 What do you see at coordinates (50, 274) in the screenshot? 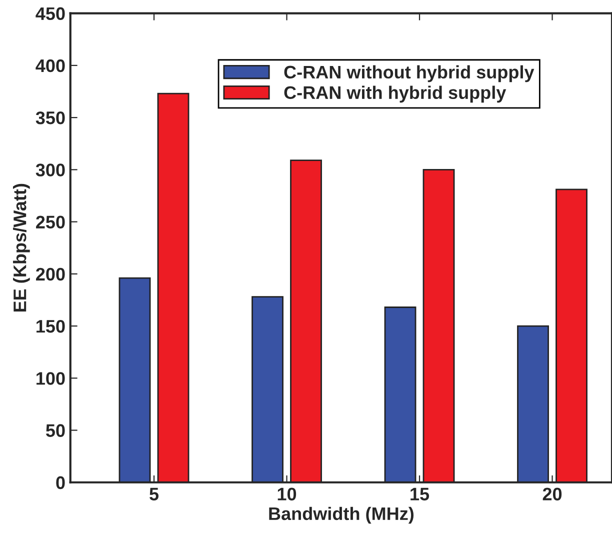
I see `y-tick-label: 200` at bounding box center [50, 274].